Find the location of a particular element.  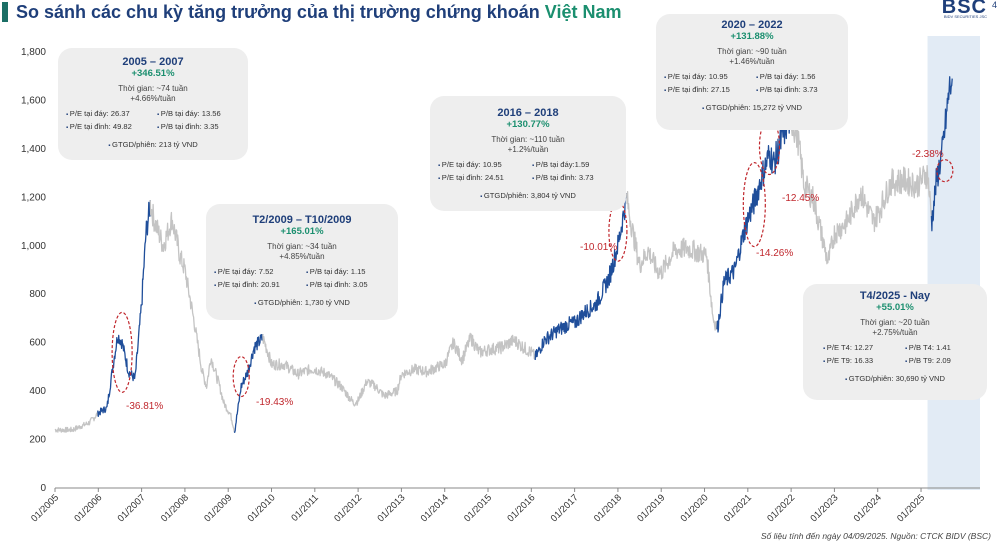

highlight-band is located at coordinates (953, 263).